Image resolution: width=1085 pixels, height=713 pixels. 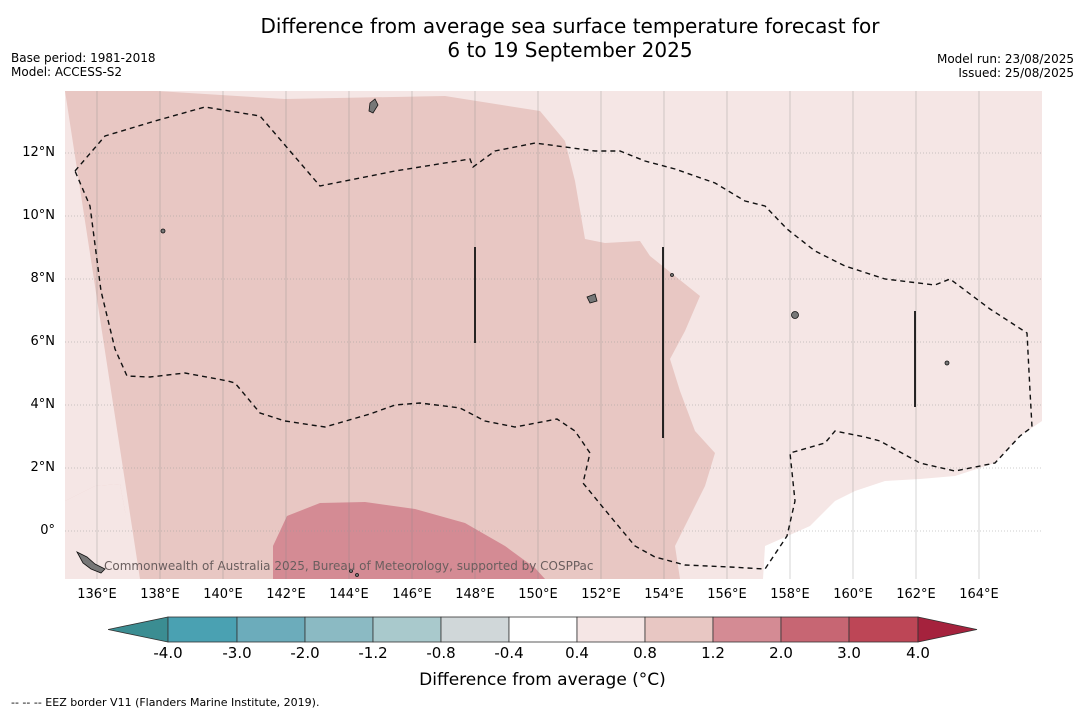 I want to click on cb-tick-m0.8: -0.8, so click(x=441, y=653).